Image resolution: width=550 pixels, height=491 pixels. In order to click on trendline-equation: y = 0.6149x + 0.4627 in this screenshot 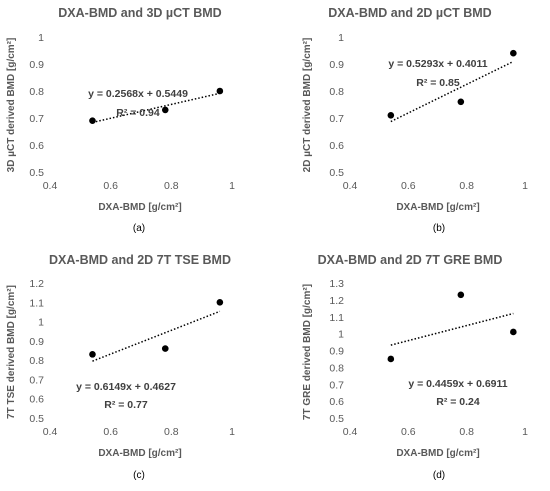, I will do `click(126, 387)`.